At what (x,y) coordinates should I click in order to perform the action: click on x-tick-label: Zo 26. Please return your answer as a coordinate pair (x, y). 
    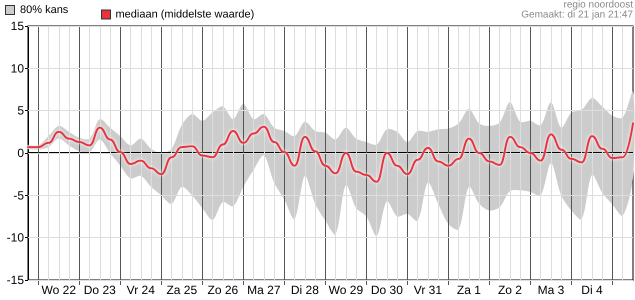
    Looking at the image, I should click on (222, 290).